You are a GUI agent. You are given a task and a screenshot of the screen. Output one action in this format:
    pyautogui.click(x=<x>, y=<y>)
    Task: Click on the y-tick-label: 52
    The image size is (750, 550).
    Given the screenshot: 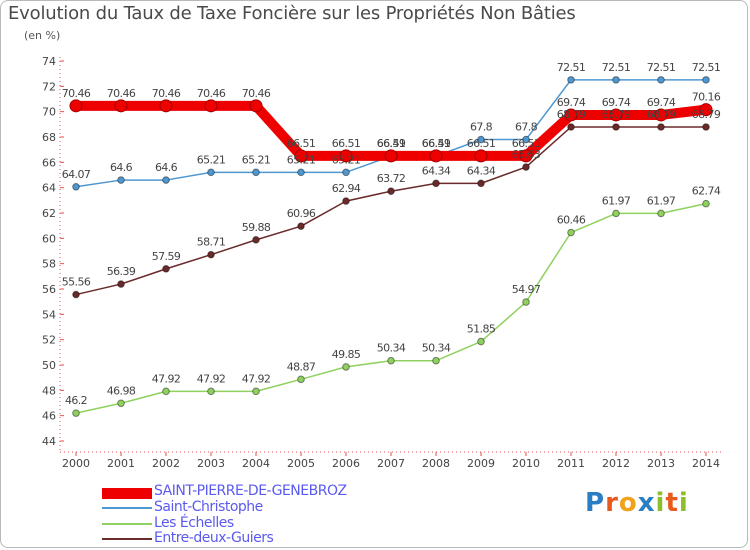 What is the action you would take?
    pyautogui.click(x=49, y=340)
    